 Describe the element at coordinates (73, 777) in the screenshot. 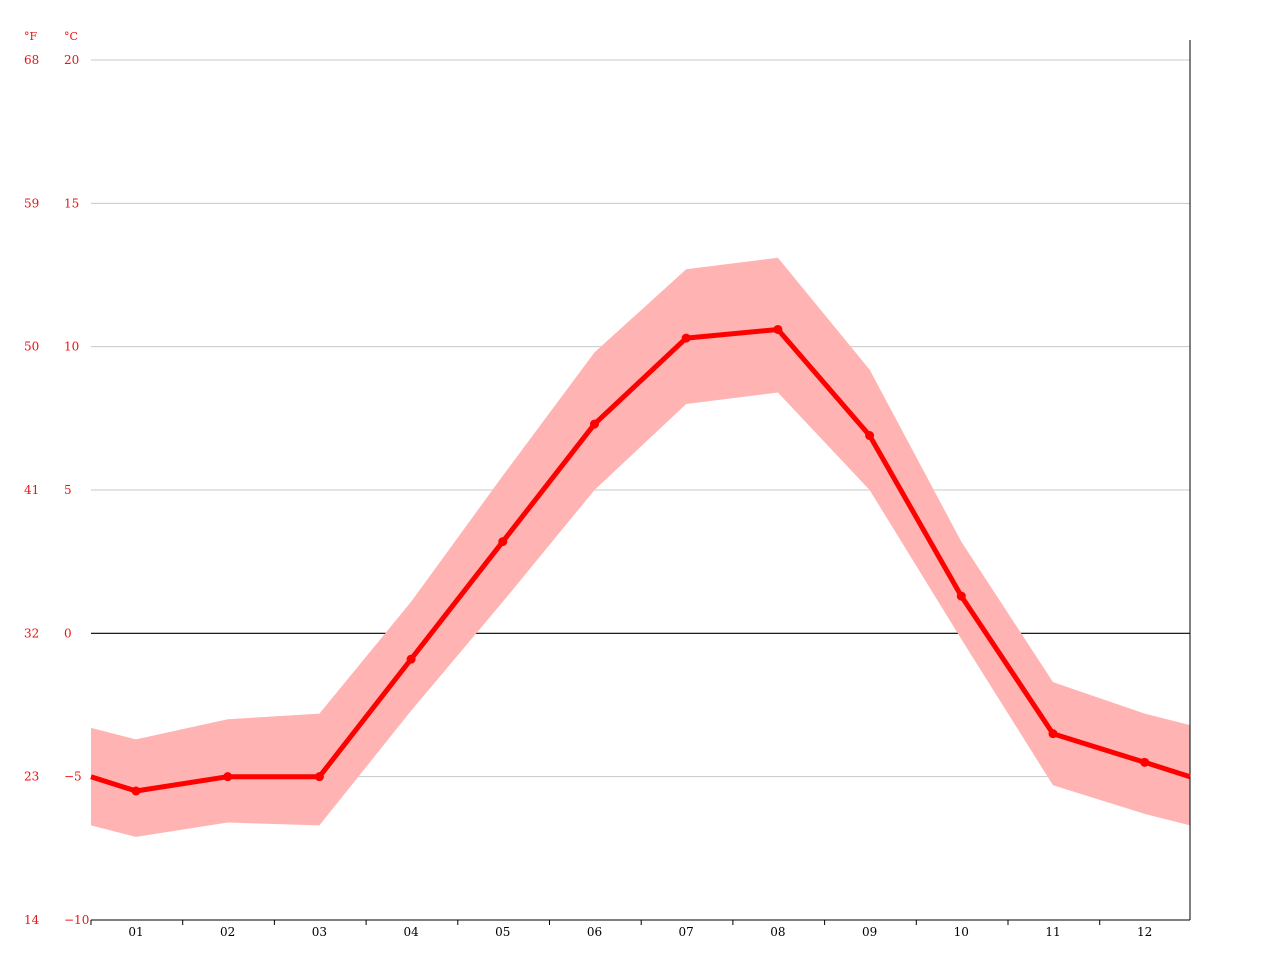

I see `y-tick-label-celsius: −5` at that location.